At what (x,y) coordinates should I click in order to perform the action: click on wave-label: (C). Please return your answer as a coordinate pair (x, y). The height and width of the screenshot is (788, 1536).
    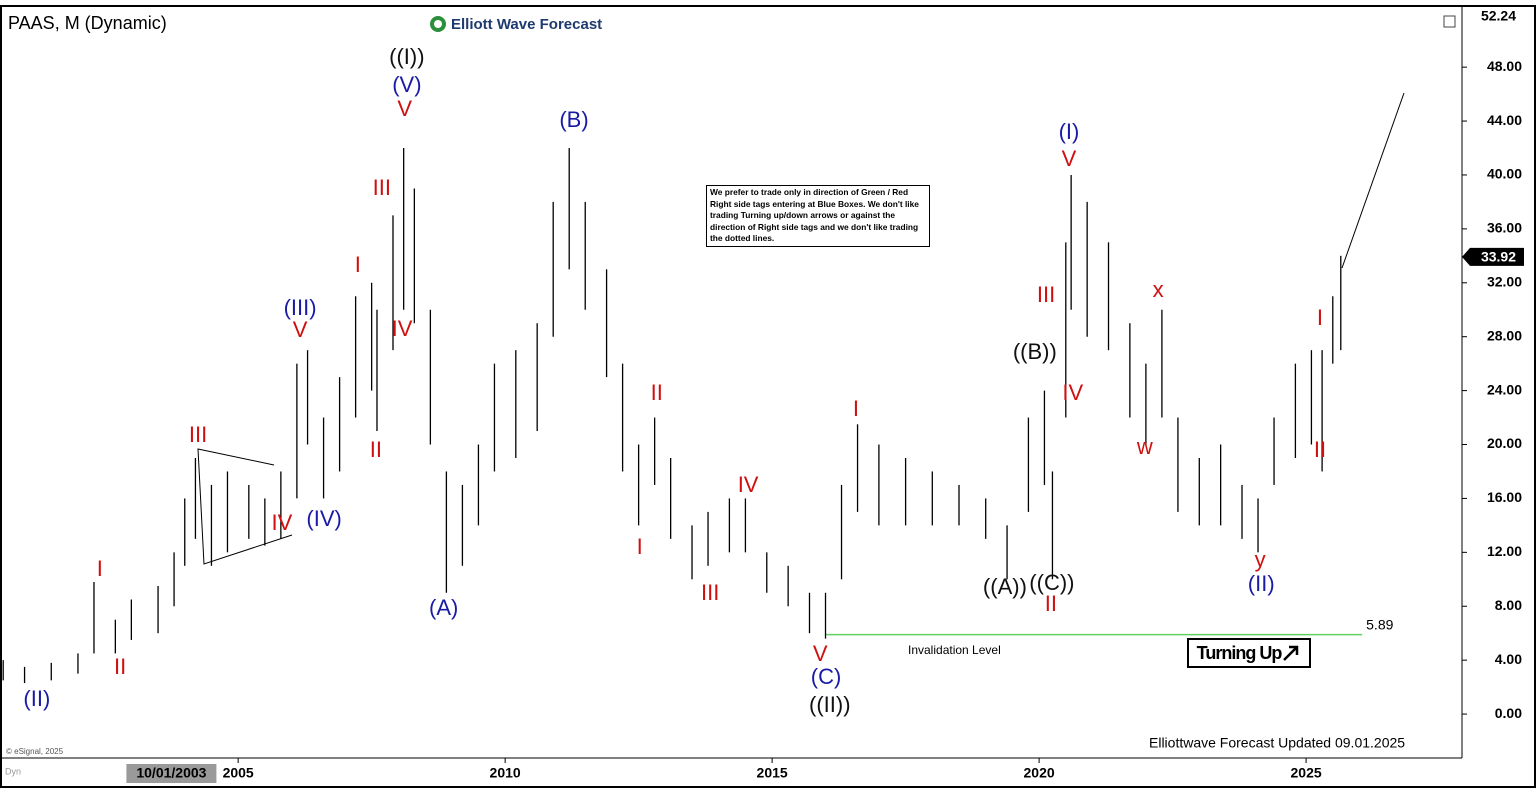
    Looking at the image, I should click on (826, 676).